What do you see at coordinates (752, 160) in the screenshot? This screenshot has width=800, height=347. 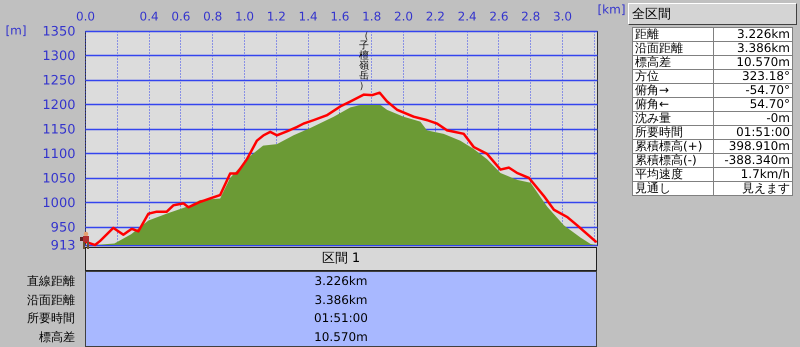 I see `text: -388.340m` at bounding box center [752, 160].